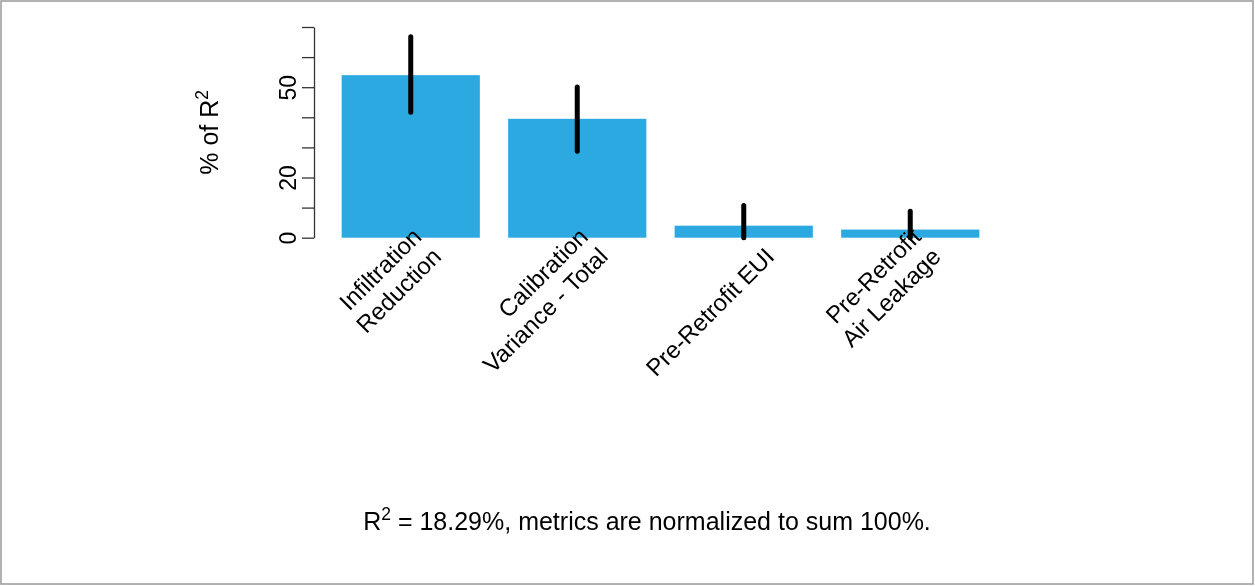 The height and width of the screenshot is (586, 1255). What do you see at coordinates (647, 519) in the screenshot?
I see `text: R$^{2}$ = 18.29%, metrics are normalized to sum 100%.` at bounding box center [647, 519].